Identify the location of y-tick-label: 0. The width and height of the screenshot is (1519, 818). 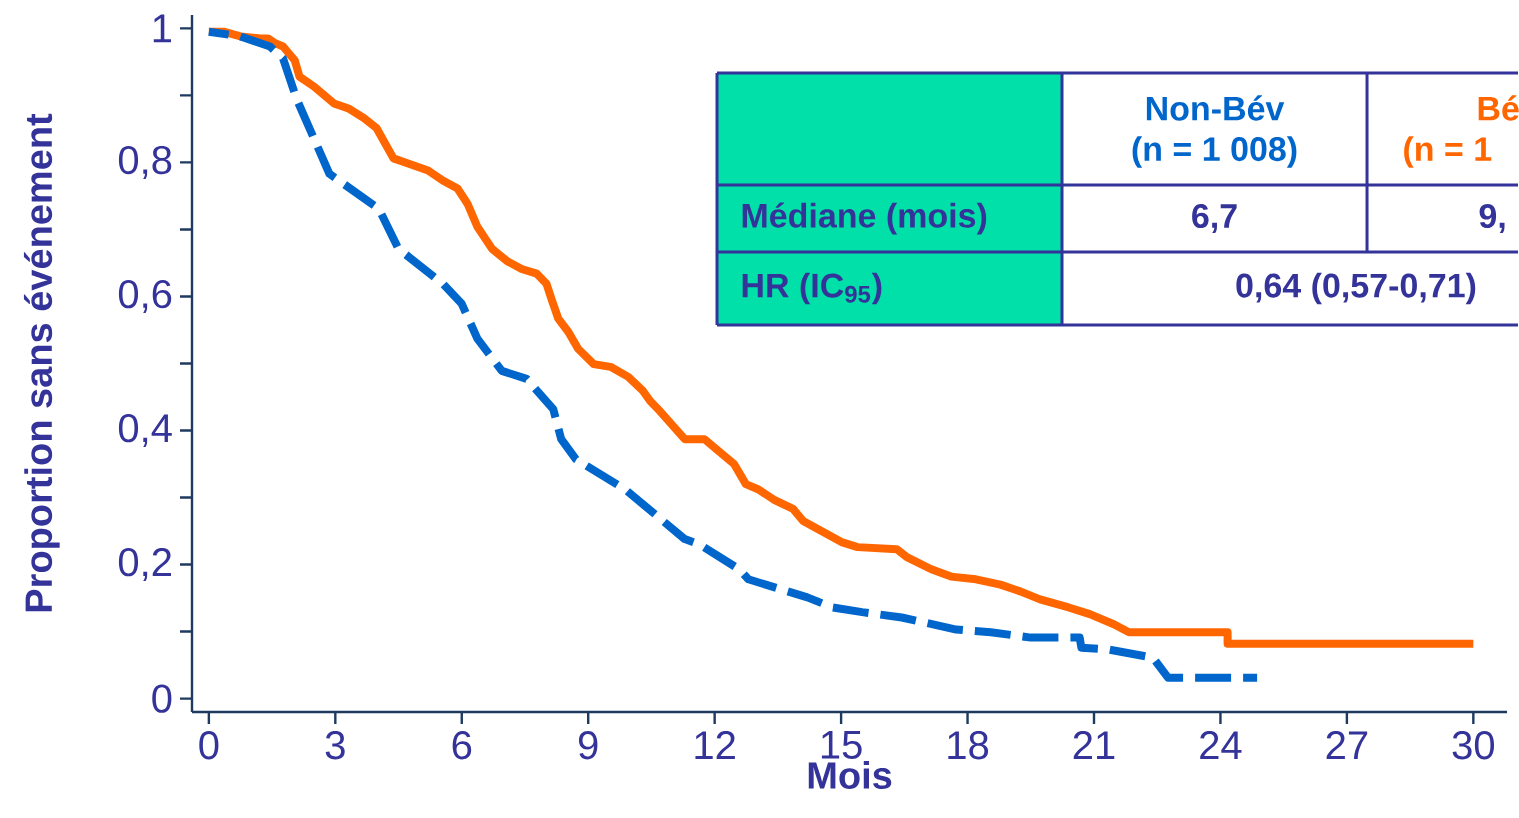
(162, 698).